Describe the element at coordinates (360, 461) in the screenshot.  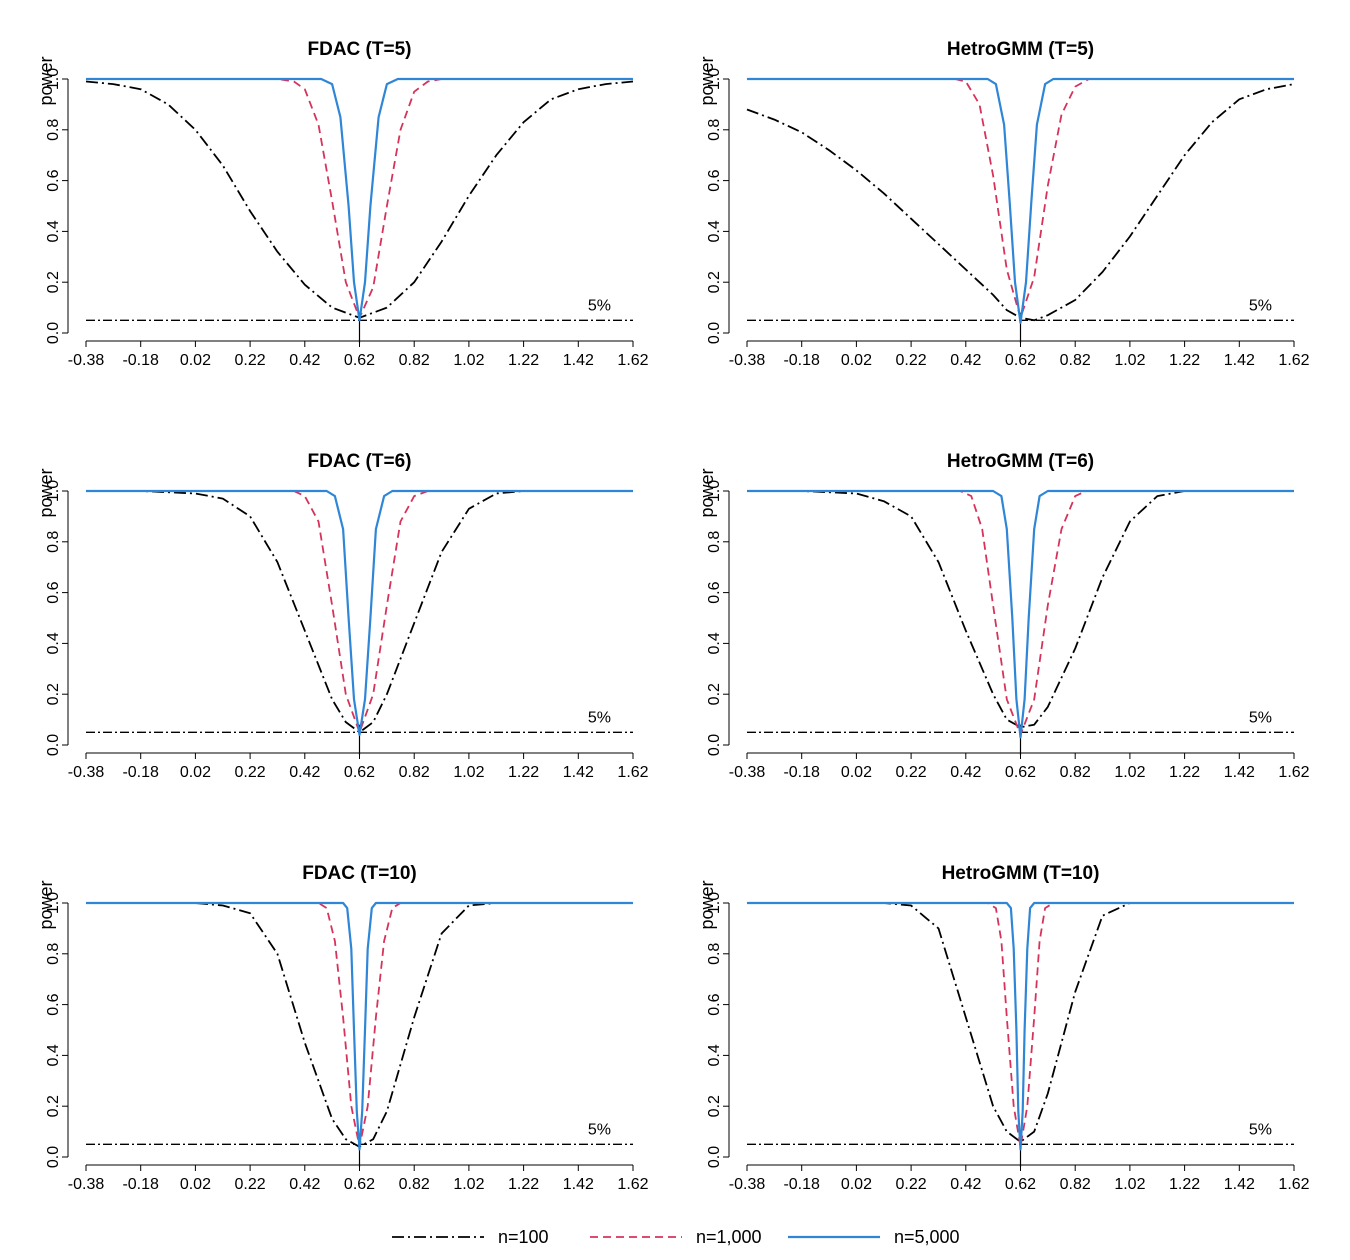
I see `chart-title: FDAC (T=6)` at that location.